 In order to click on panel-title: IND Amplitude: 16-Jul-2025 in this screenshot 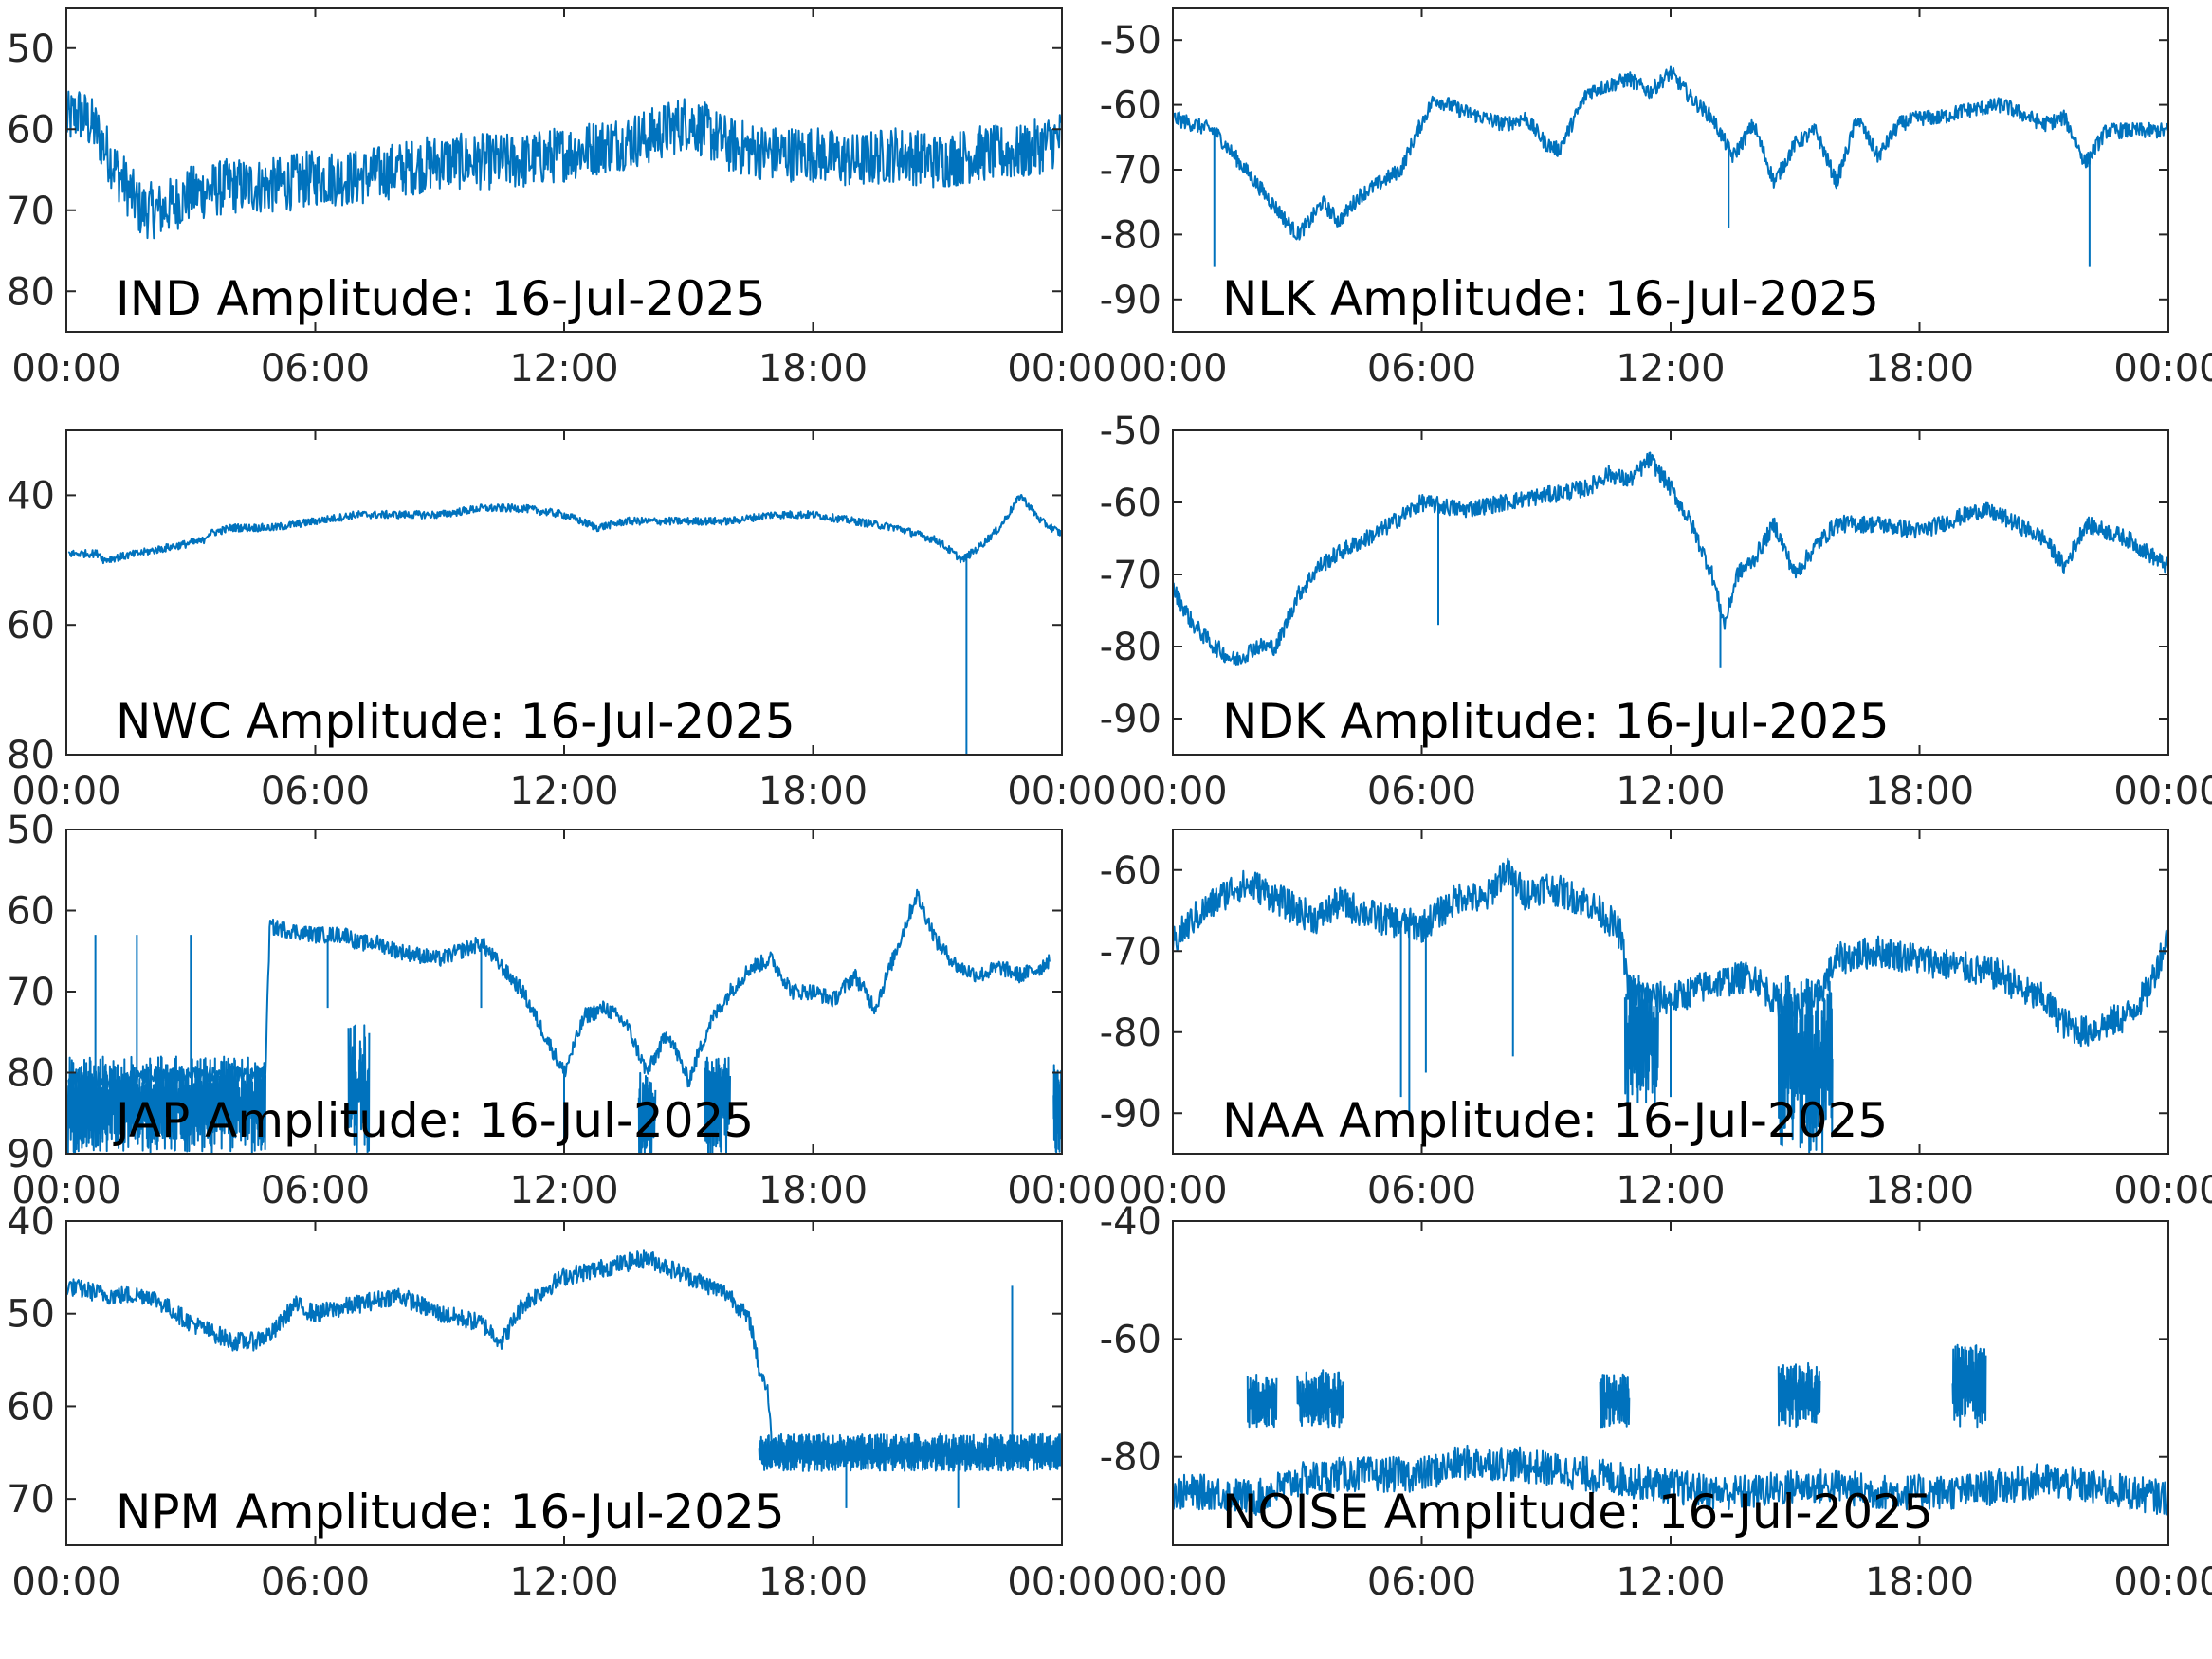, I will do `click(441, 298)`.